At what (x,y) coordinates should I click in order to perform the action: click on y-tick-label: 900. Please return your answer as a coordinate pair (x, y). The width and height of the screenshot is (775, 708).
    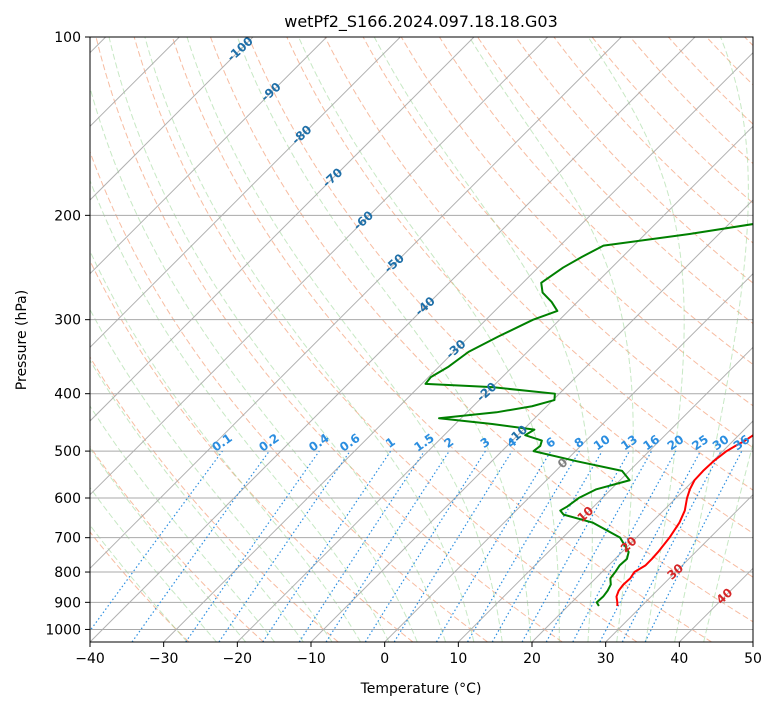
    Looking at the image, I should click on (67, 603).